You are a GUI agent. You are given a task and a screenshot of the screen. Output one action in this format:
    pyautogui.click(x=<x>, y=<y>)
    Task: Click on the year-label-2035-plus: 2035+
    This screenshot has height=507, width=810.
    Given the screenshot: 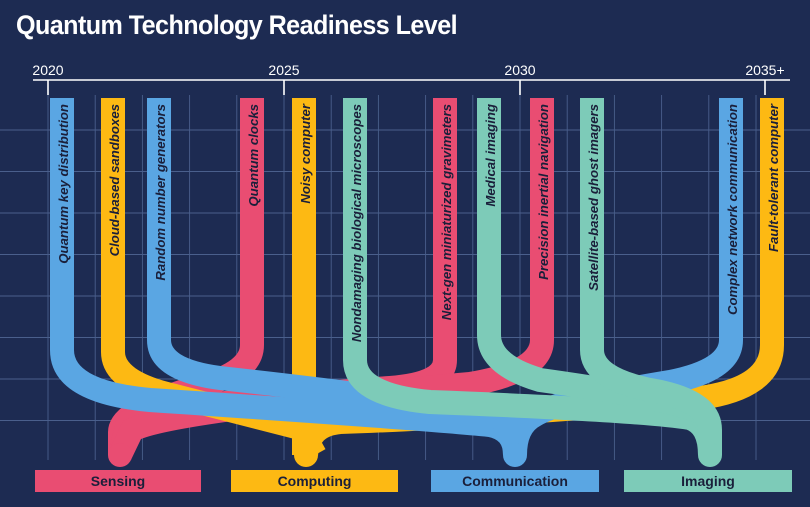 What is the action you would take?
    pyautogui.click(x=764, y=70)
    